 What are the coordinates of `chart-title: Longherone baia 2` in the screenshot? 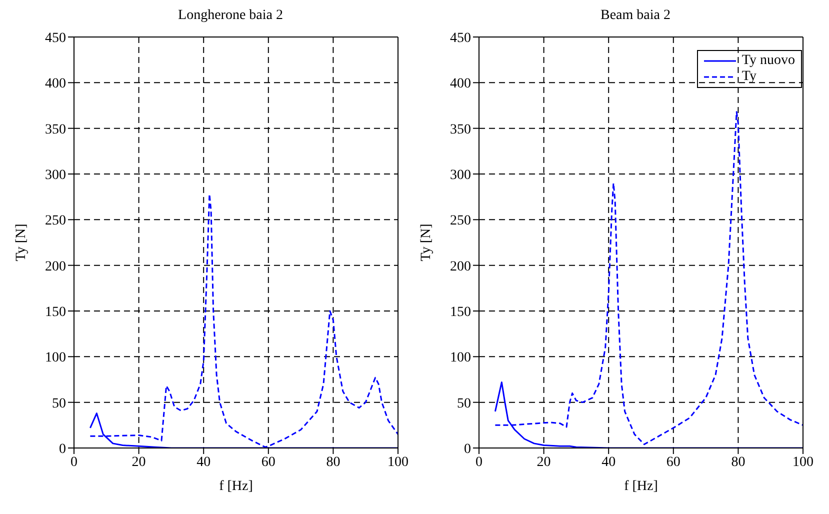 It's located at (230, 16).